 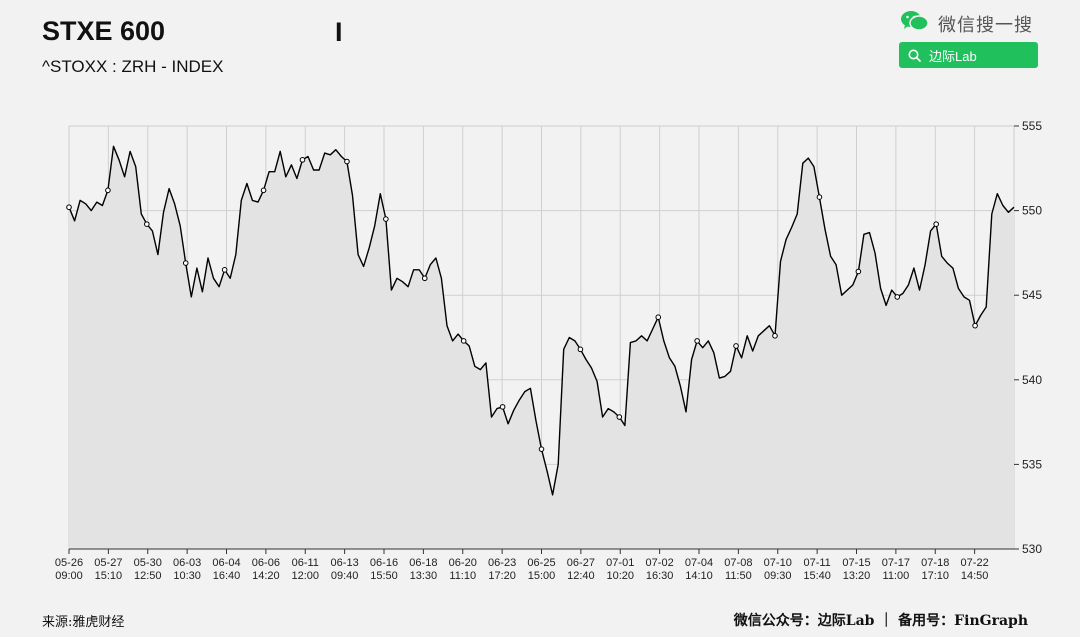 I want to click on account-credit: 微信公众号：边际Lab ｜ 备用号：FinGraph, so click(x=880, y=621).